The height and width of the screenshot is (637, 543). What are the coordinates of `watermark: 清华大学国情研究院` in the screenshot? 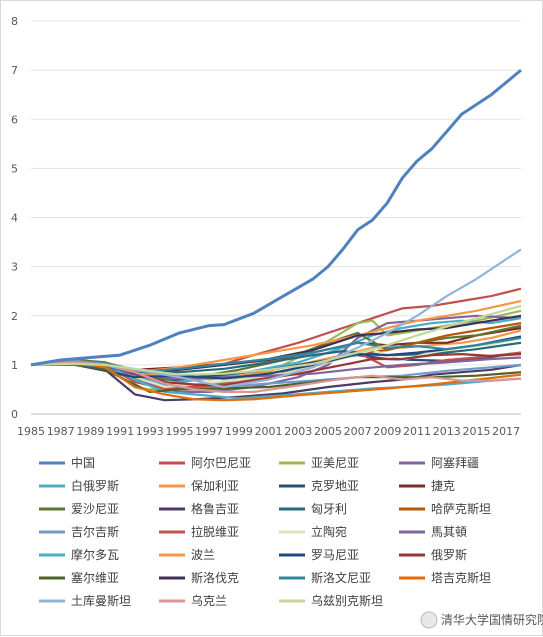 It's located at (481, 620).